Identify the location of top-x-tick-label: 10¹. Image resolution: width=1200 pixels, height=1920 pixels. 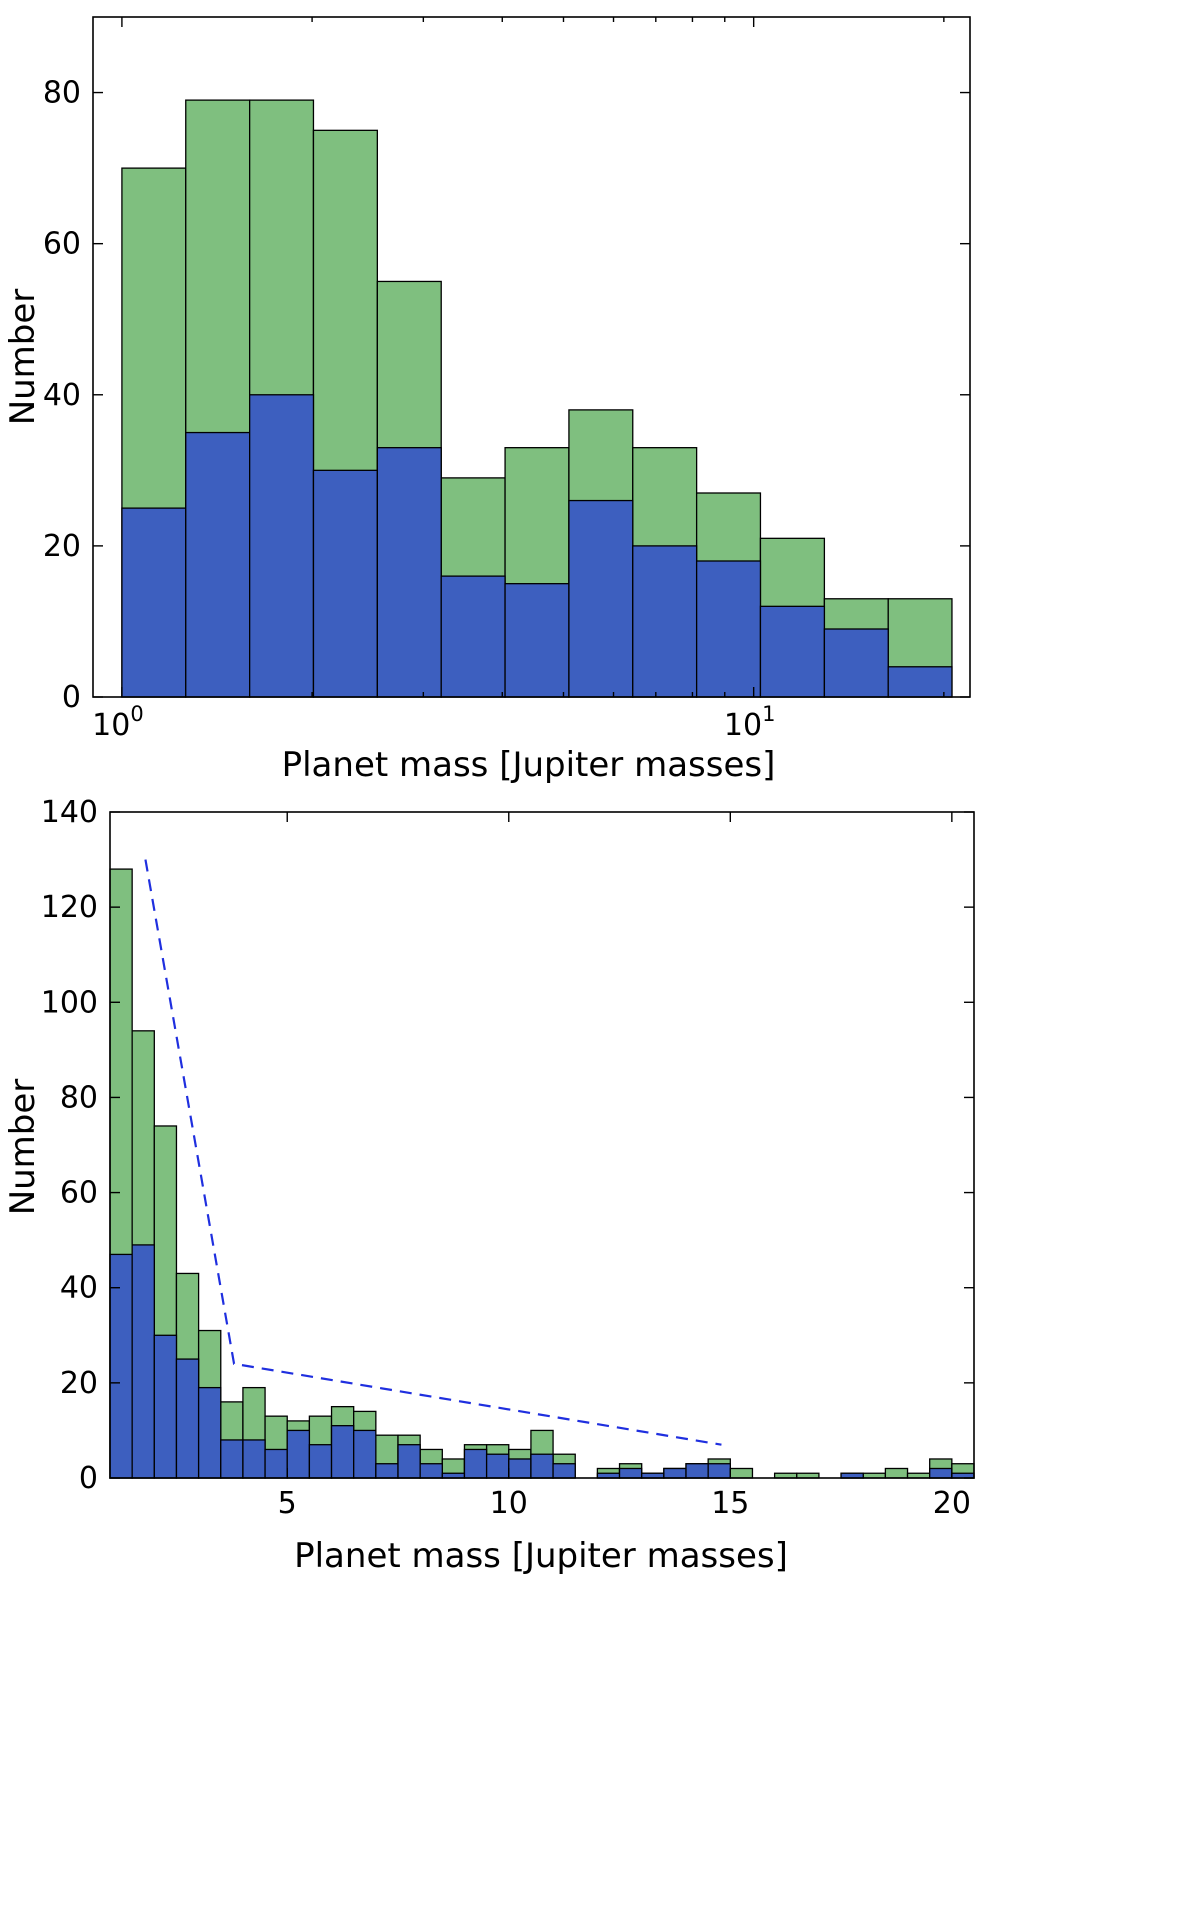
(750, 722).